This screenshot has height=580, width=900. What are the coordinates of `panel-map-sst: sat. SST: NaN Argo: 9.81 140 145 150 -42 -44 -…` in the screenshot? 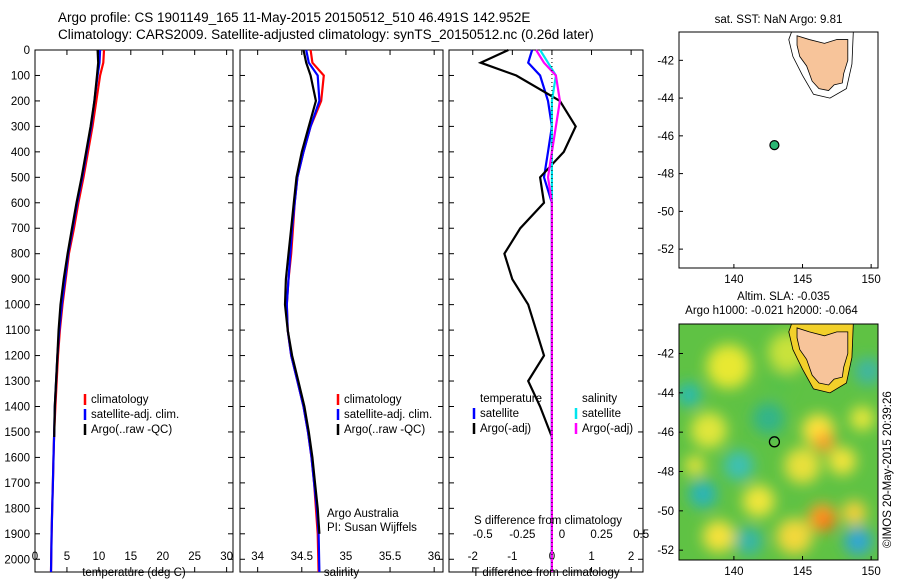 It's located at (768, 150).